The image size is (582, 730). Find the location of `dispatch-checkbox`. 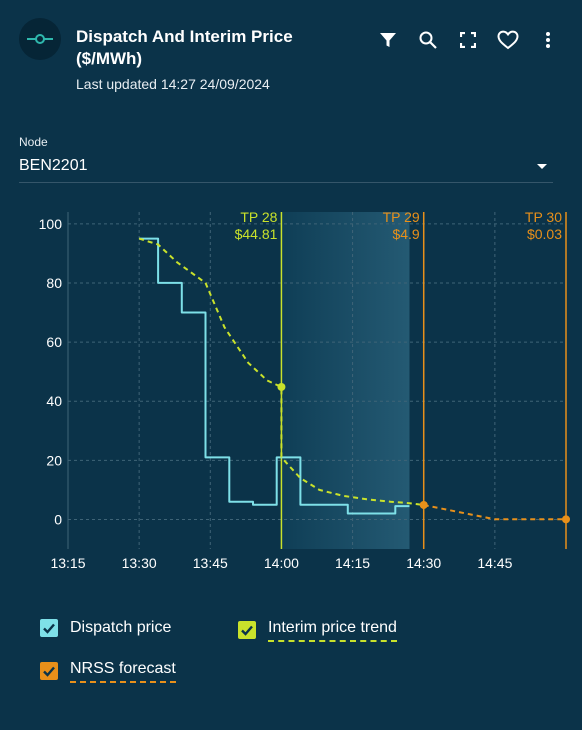

dispatch-checkbox is located at coordinates (49, 628).